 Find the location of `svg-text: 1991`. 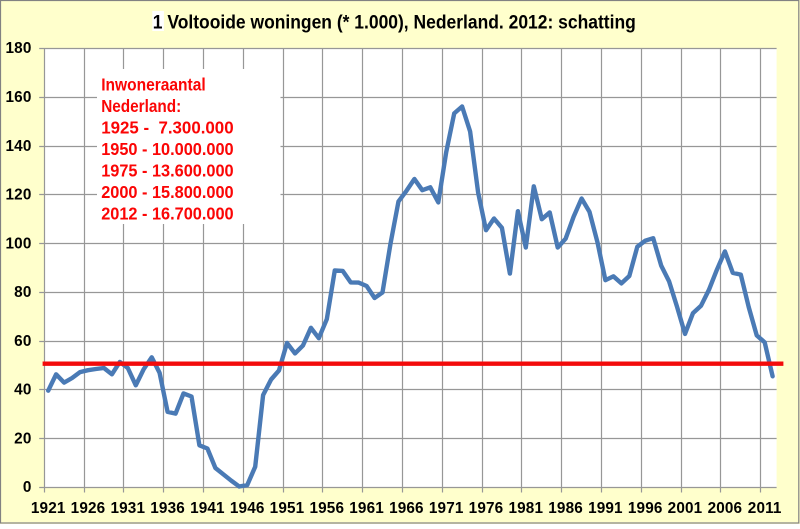

svg-text: 1991 is located at coordinates (605, 508).